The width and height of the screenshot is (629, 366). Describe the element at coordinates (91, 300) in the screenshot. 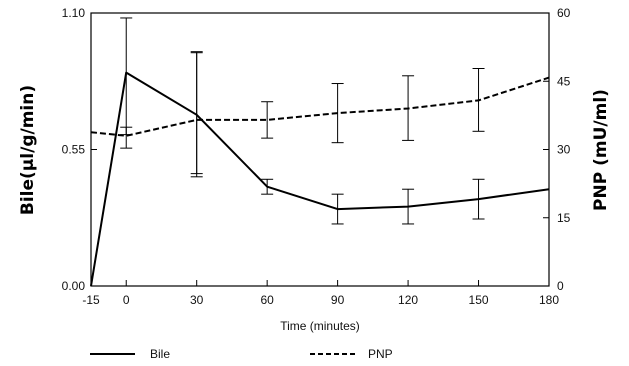

I see `x-tick-label: -15` at that location.